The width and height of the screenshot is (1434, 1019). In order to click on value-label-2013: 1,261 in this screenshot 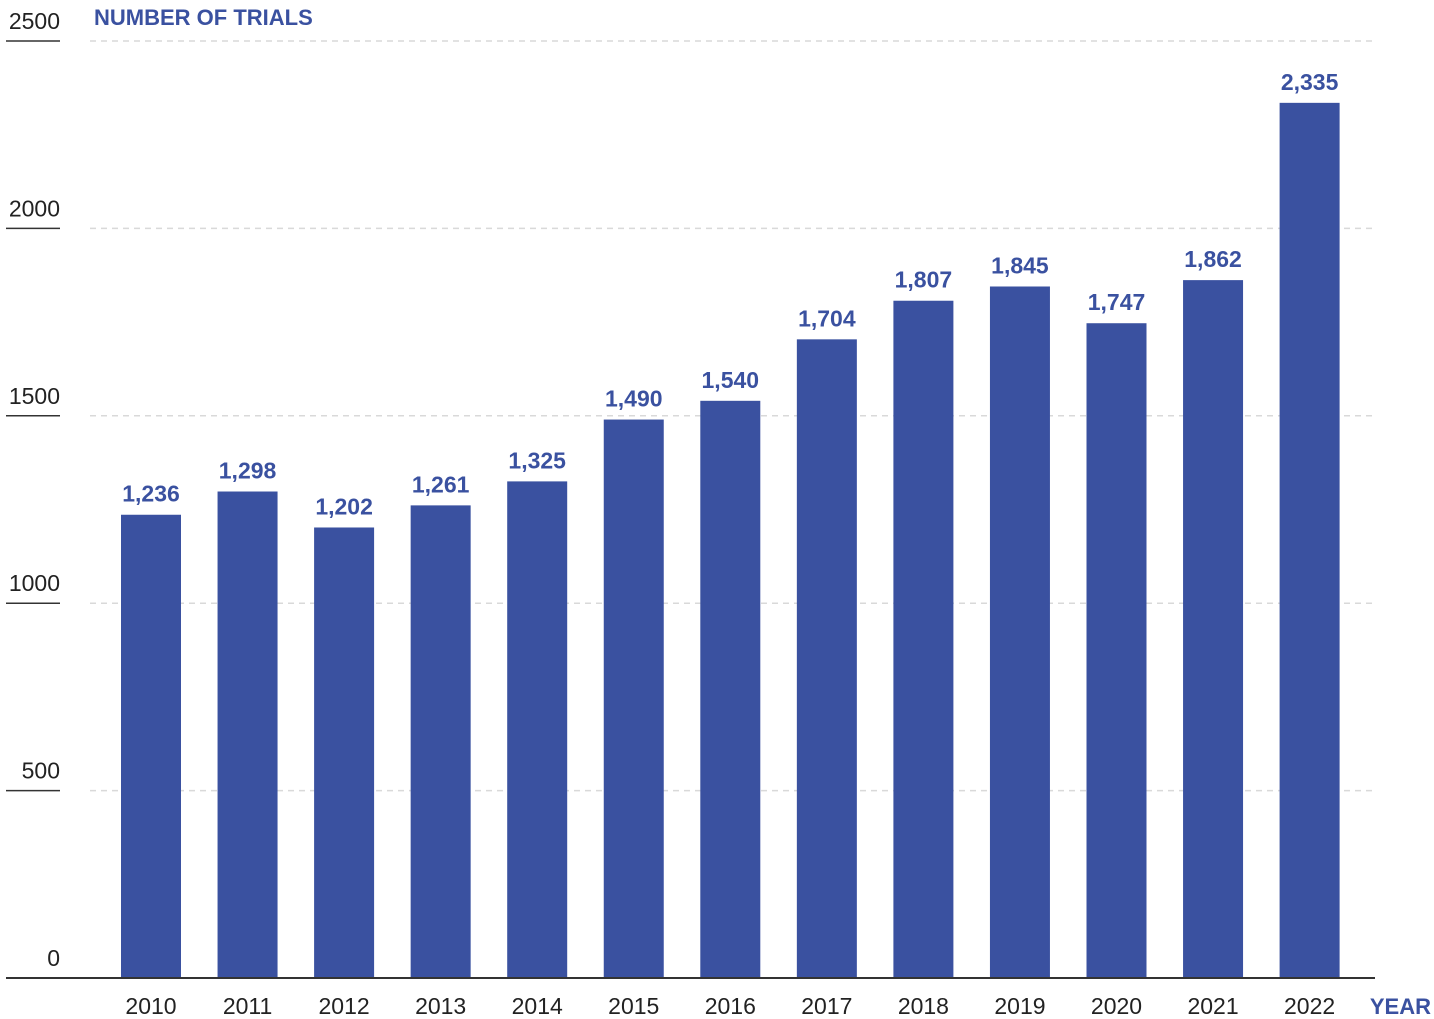, I will do `click(441, 484)`.